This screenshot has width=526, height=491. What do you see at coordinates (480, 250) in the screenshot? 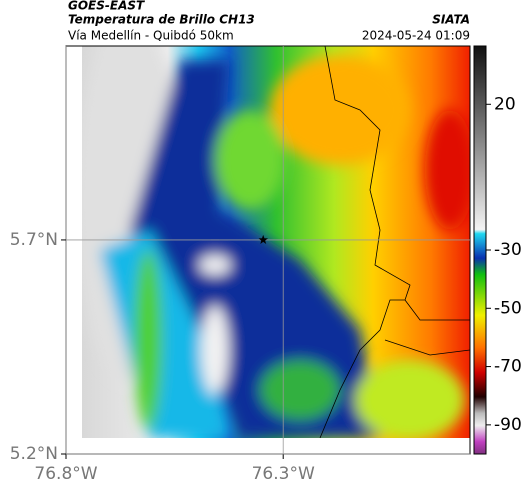
I see `colorbar` at bounding box center [480, 250].